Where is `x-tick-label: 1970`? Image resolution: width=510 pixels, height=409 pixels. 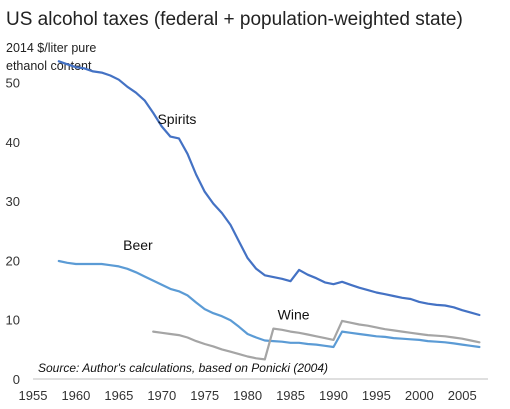
x-tick-label: 1970 is located at coordinates (161, 395).